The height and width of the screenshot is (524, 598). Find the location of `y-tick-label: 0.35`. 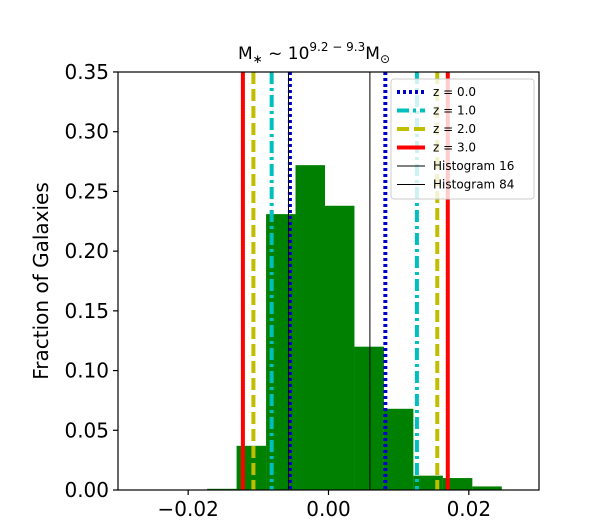

y-tick-label: 0.35 is located at coordinates (86, 72).